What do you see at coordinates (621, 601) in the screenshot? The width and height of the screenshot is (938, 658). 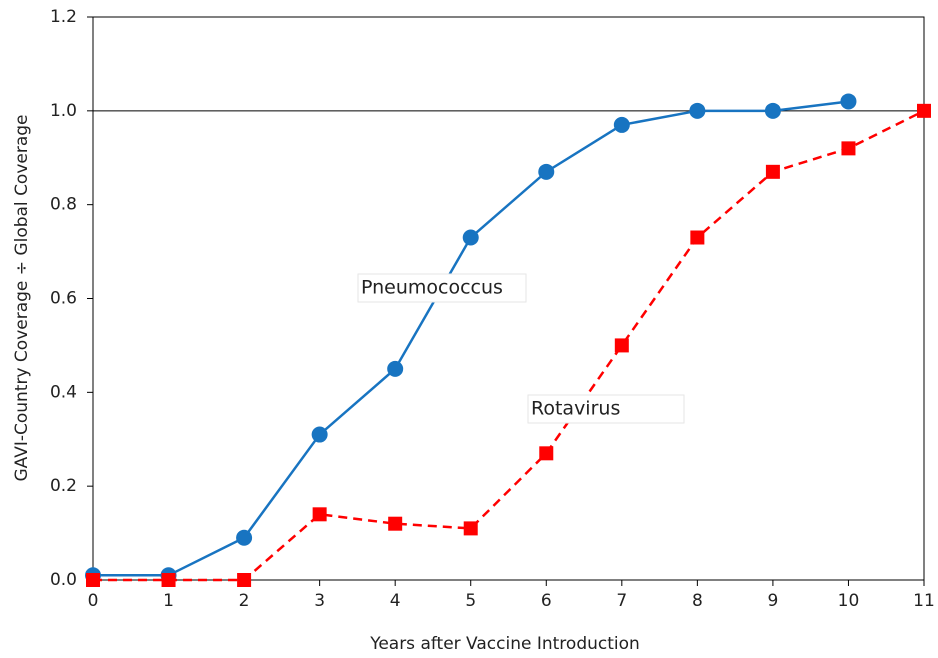 I see `x-tick-label: 7` at bounding box center [621, 601].